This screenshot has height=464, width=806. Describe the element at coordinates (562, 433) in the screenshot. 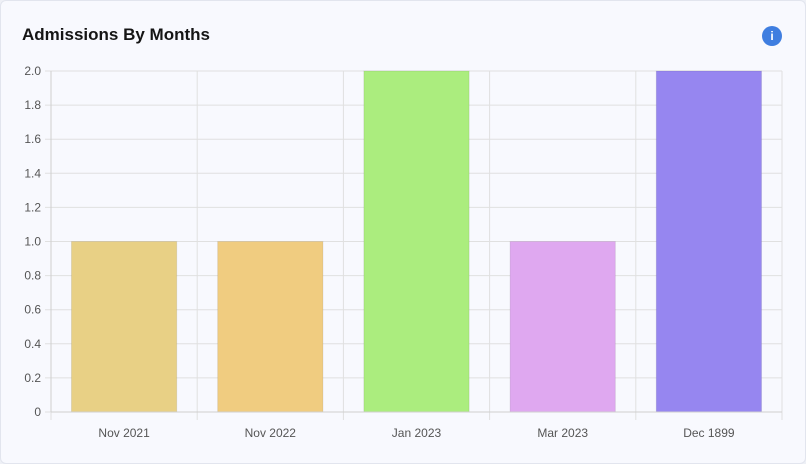

I see `x-tick-label: Mar 2023` at that location.